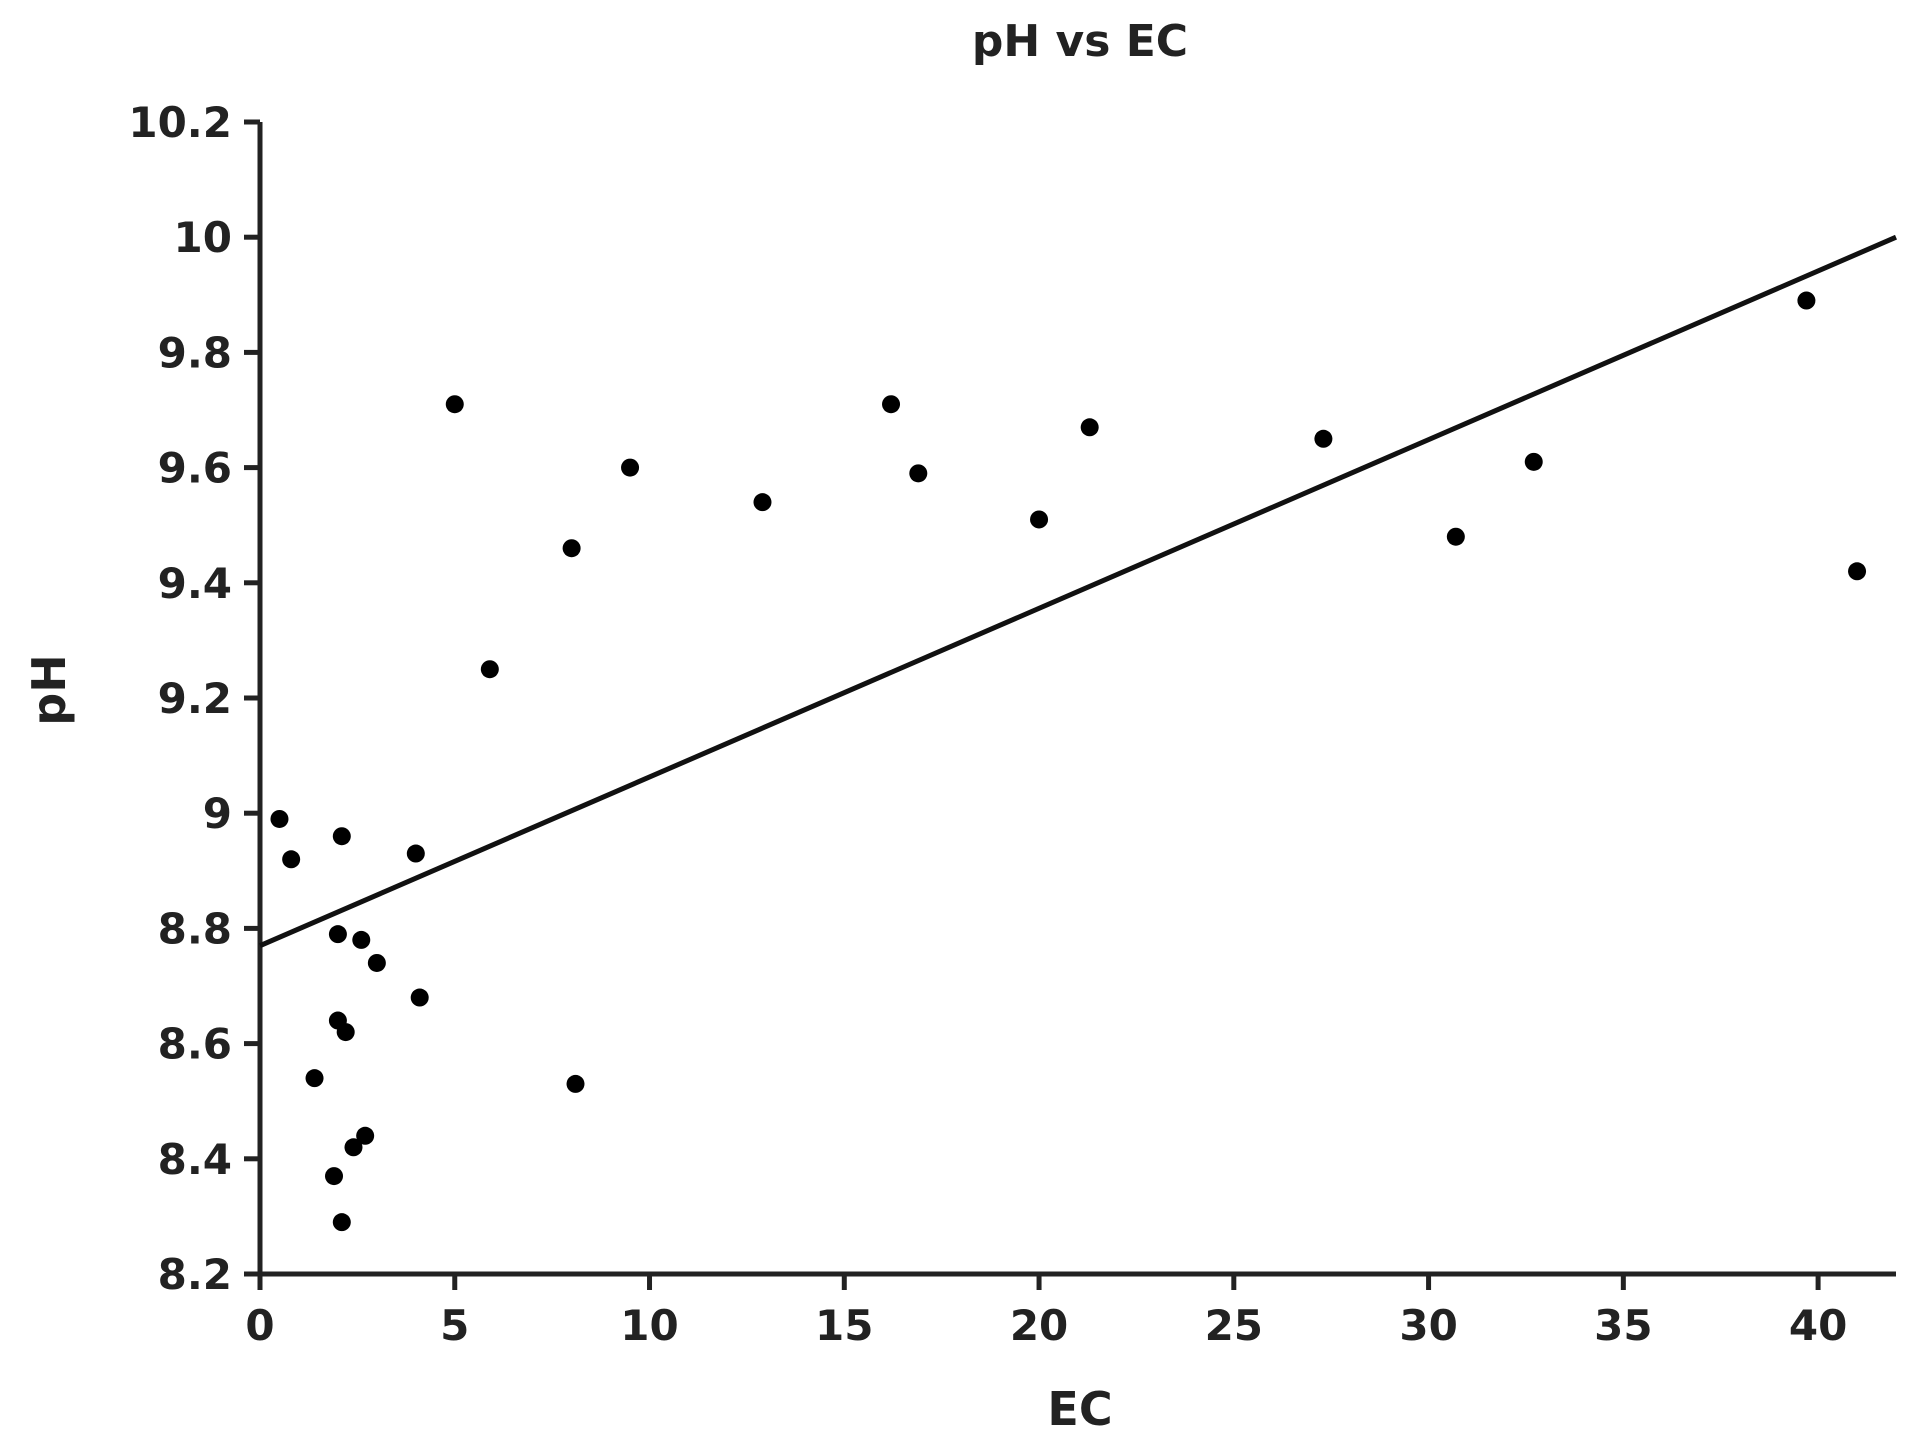 This screenshot has height=1443, width=1913. I want to click on x-tick-label: 35, so click(1623, 1325).